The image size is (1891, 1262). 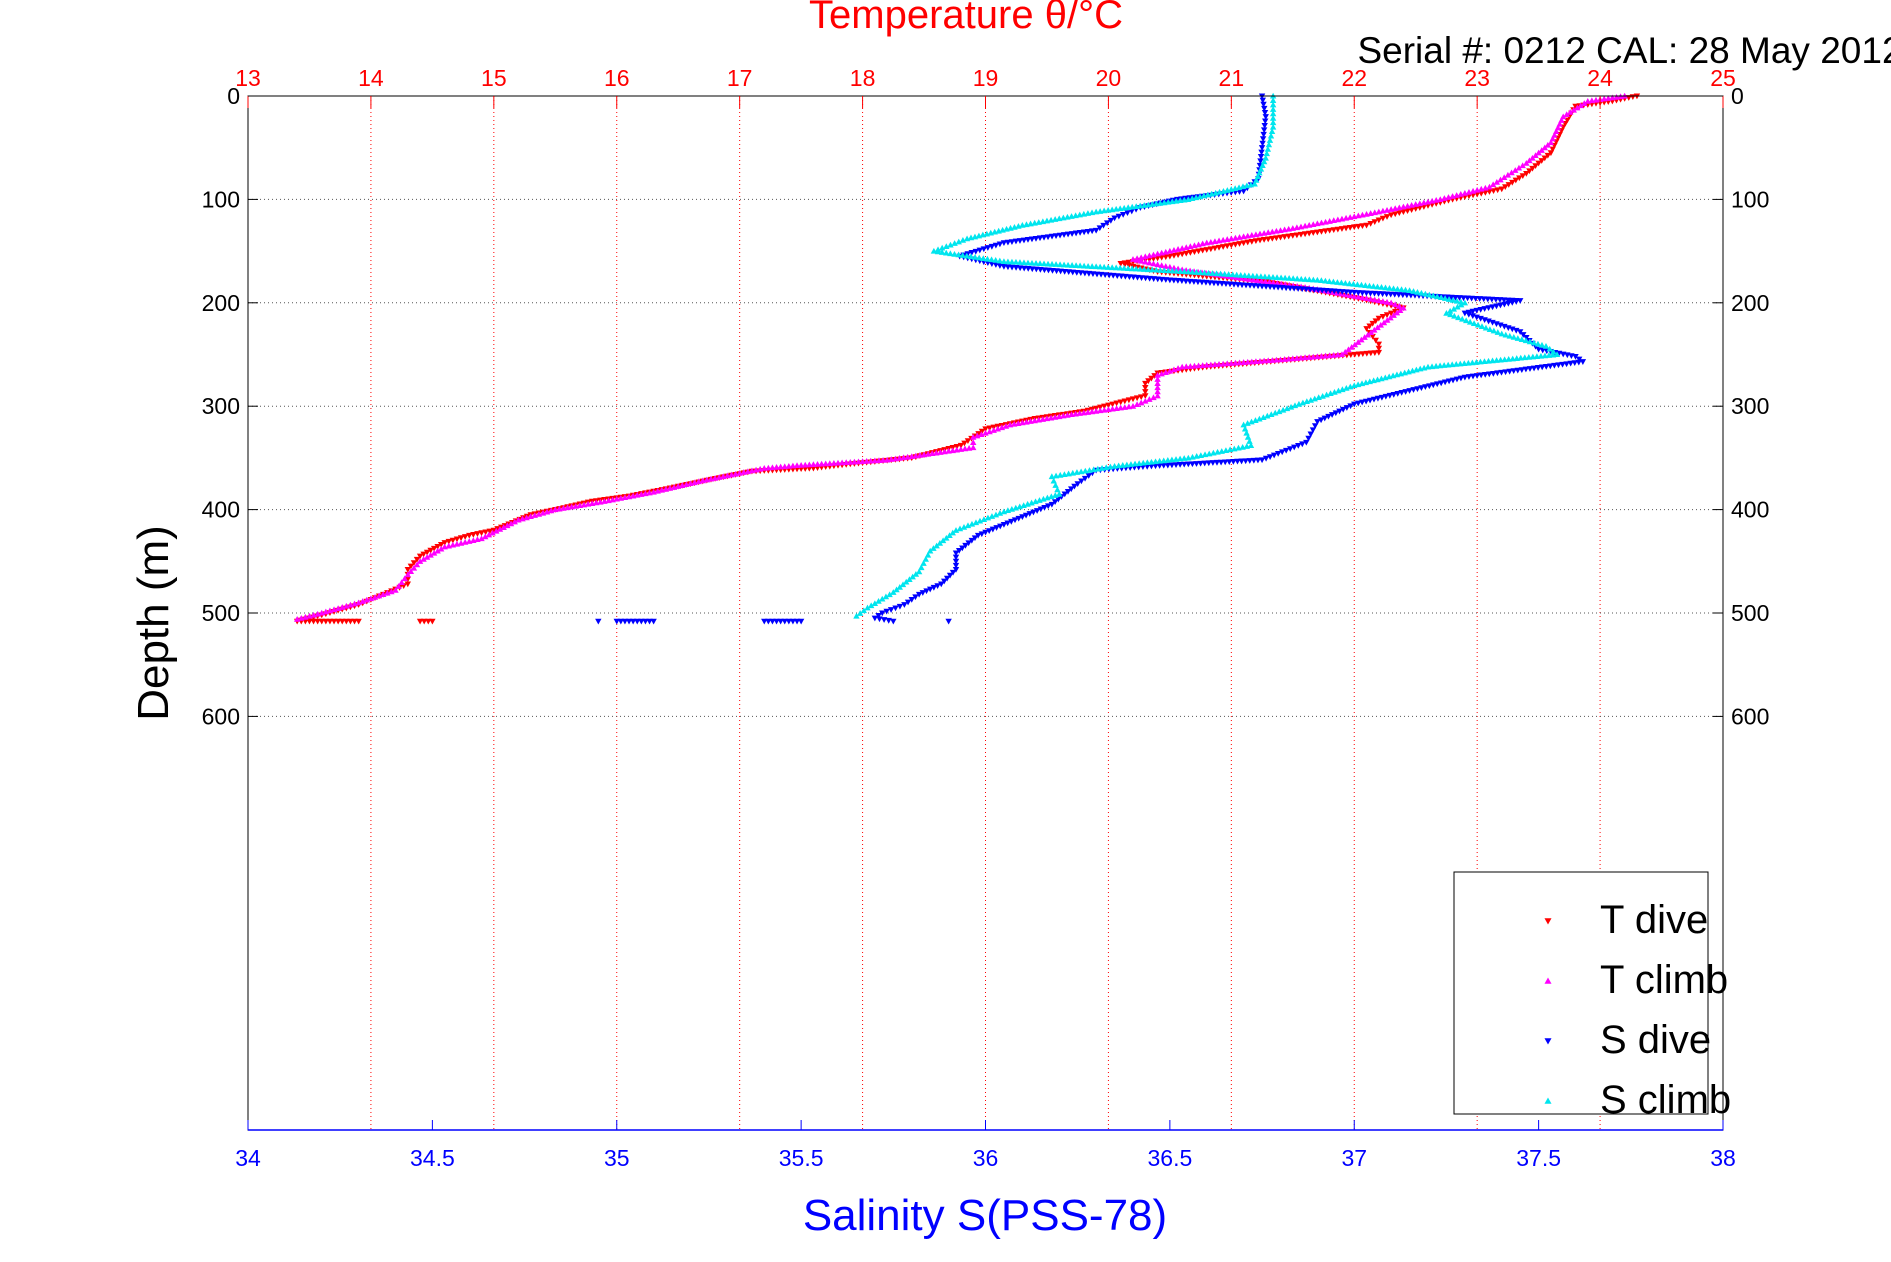 I want to click on depth-tick-label-right: 500, so click(x=1750, y=613).